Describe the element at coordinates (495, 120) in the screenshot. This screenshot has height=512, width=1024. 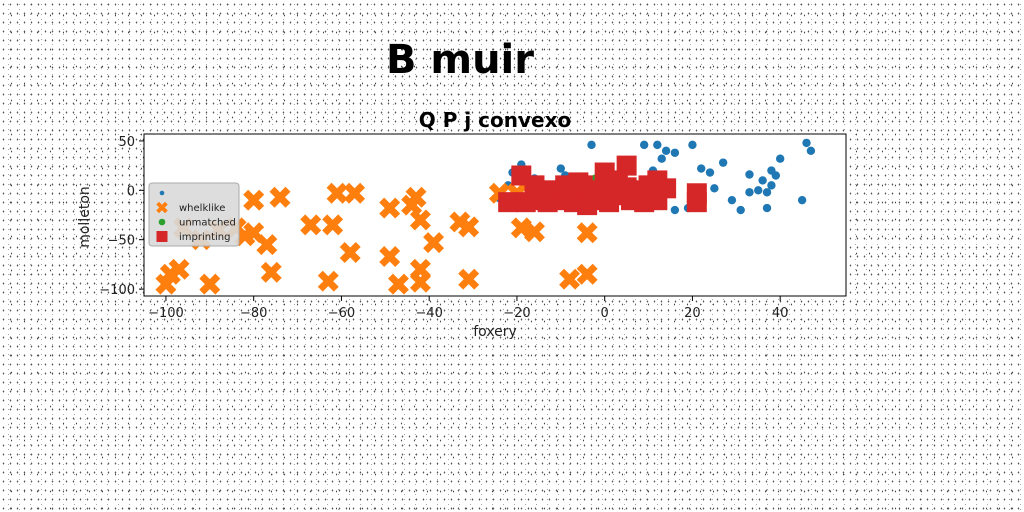
I see `axes-title: Q P j convexo` at that location.